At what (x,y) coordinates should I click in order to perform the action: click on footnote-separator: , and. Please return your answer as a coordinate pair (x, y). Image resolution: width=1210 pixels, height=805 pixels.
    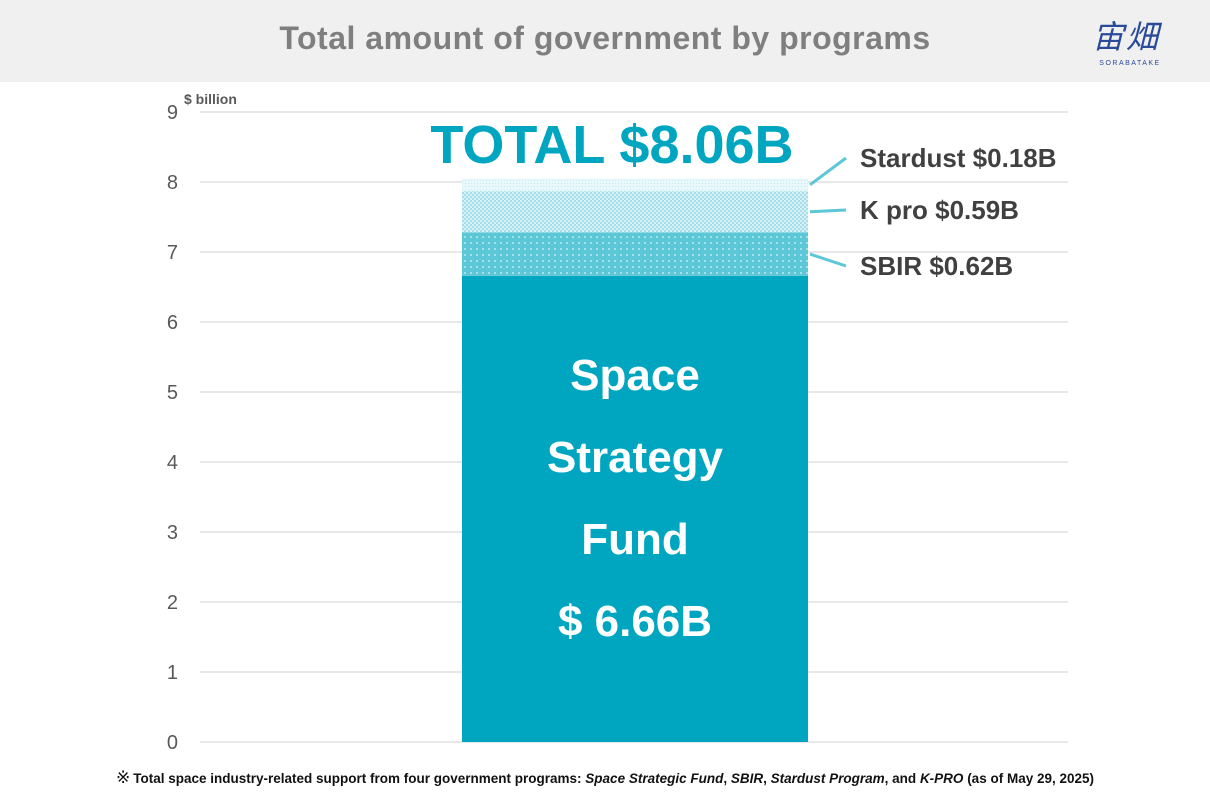
    Looking at the image, I should click on (902, 778).